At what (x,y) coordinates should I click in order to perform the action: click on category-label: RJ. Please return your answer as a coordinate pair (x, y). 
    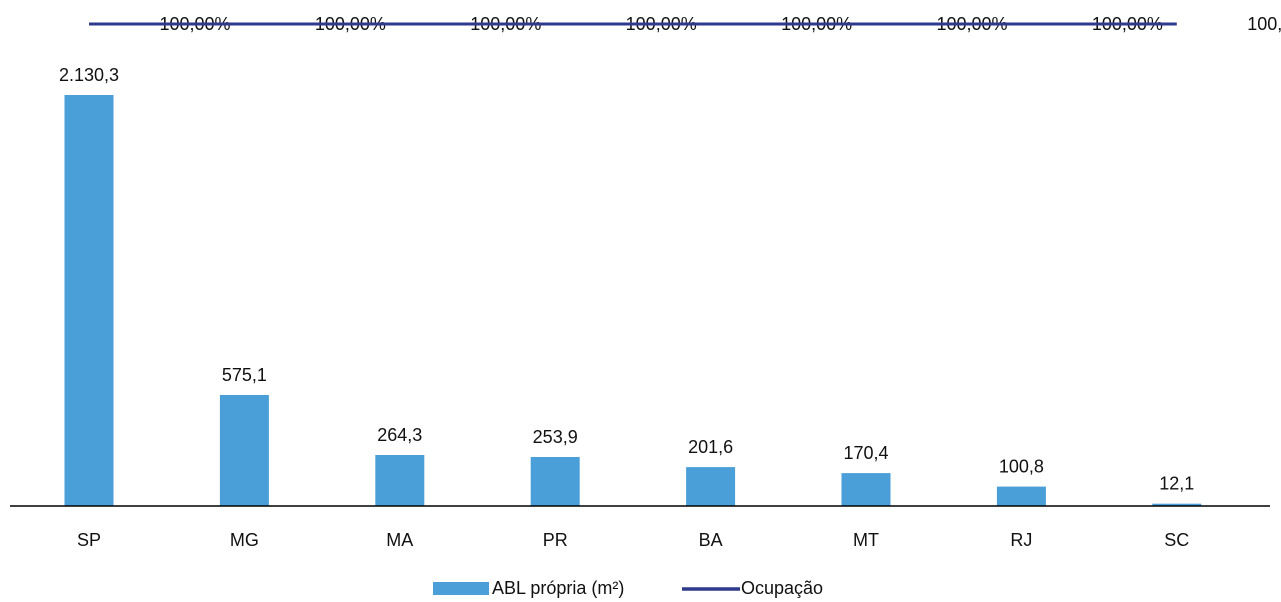
    Looking at the image, I should click on (1021, 540).